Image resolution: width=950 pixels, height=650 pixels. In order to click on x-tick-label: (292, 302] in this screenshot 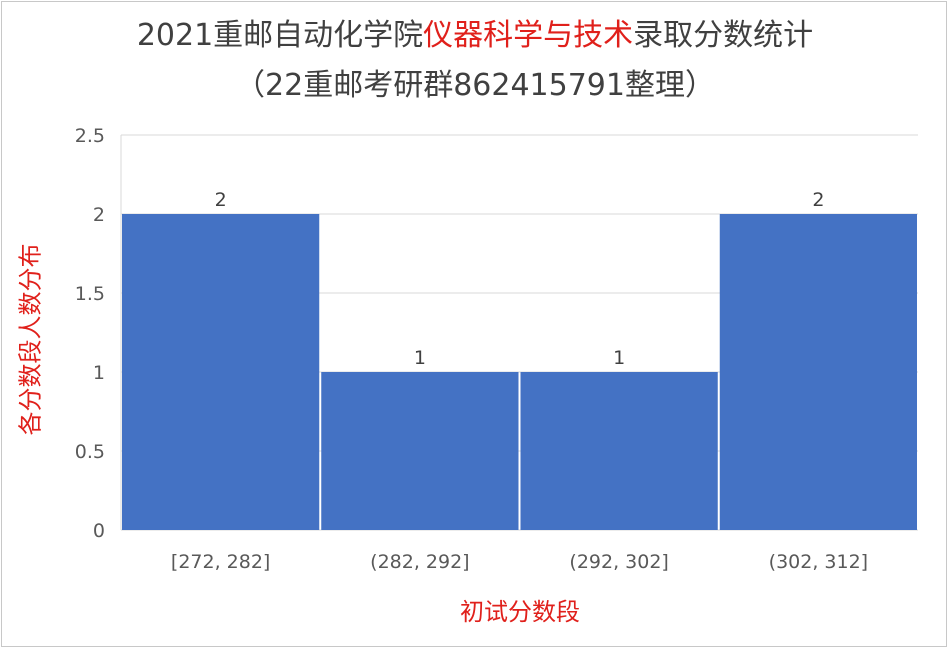, I will do `click(618, 562)`.